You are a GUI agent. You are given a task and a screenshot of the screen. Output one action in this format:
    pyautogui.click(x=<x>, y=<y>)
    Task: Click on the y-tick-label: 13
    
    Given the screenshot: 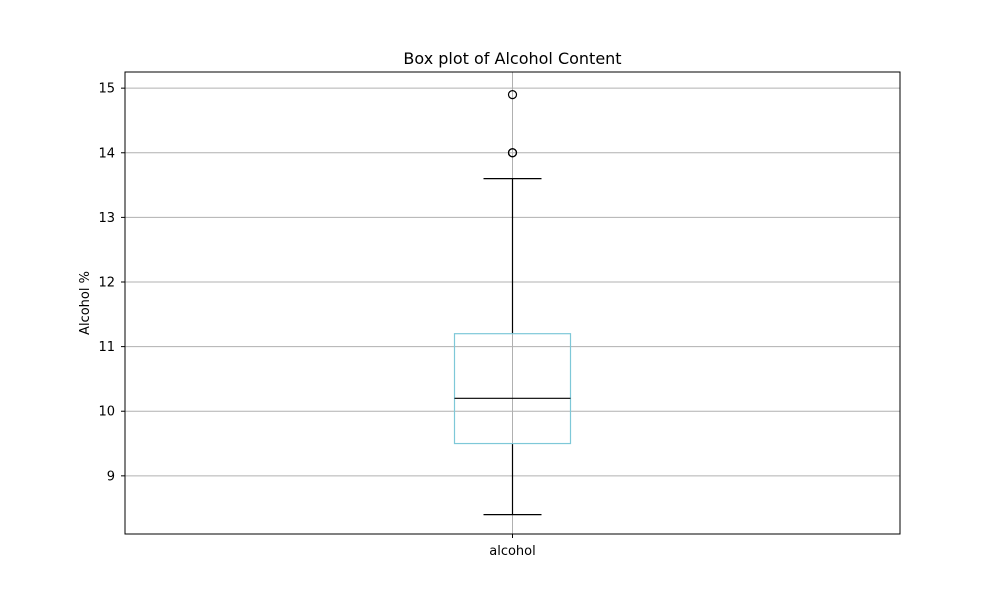 What is the action you would take?
    pyautogui.click(x=106, y=218)
    